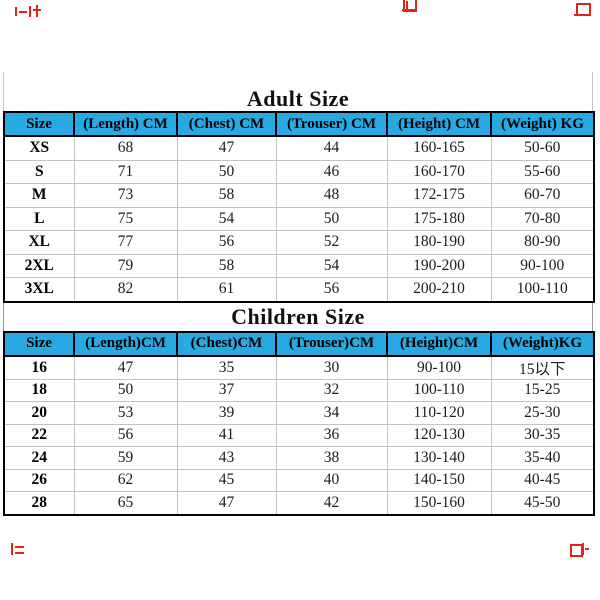 The width and height of the screenshot is (600, 600). I want to click on value-cell: 42, so click(331, 503).